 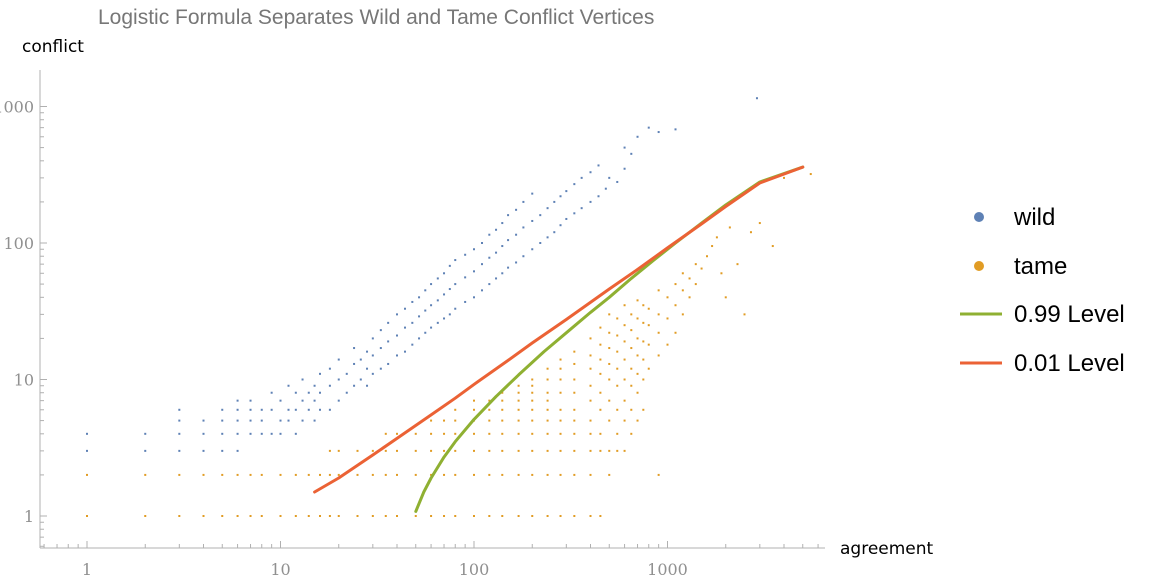 What do you see at coordinates (1042, 314) in the screenshot?
I see `legend-item-099-level: 0.99 Level` at bounding box center [1042, 314].